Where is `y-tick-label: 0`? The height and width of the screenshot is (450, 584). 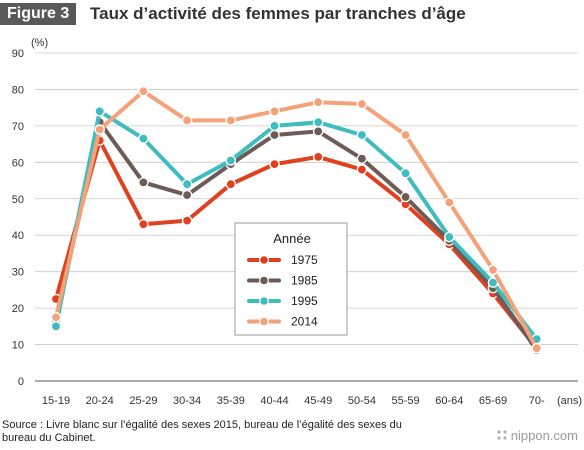 y-tick-label: 0 is located at coordinates (21, 382).